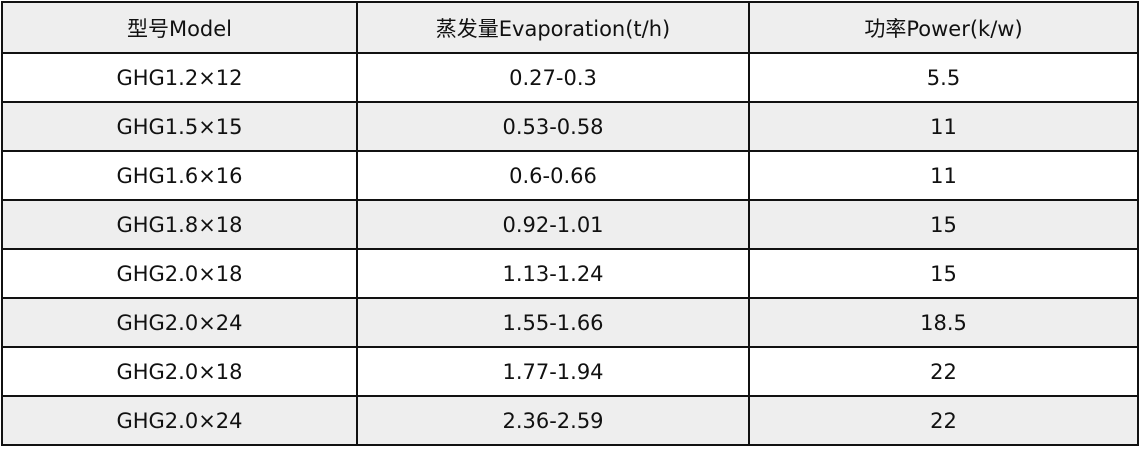  I want to click on header-evaporation: 蒸发量Evaporation(t/h), so click(553, 27).